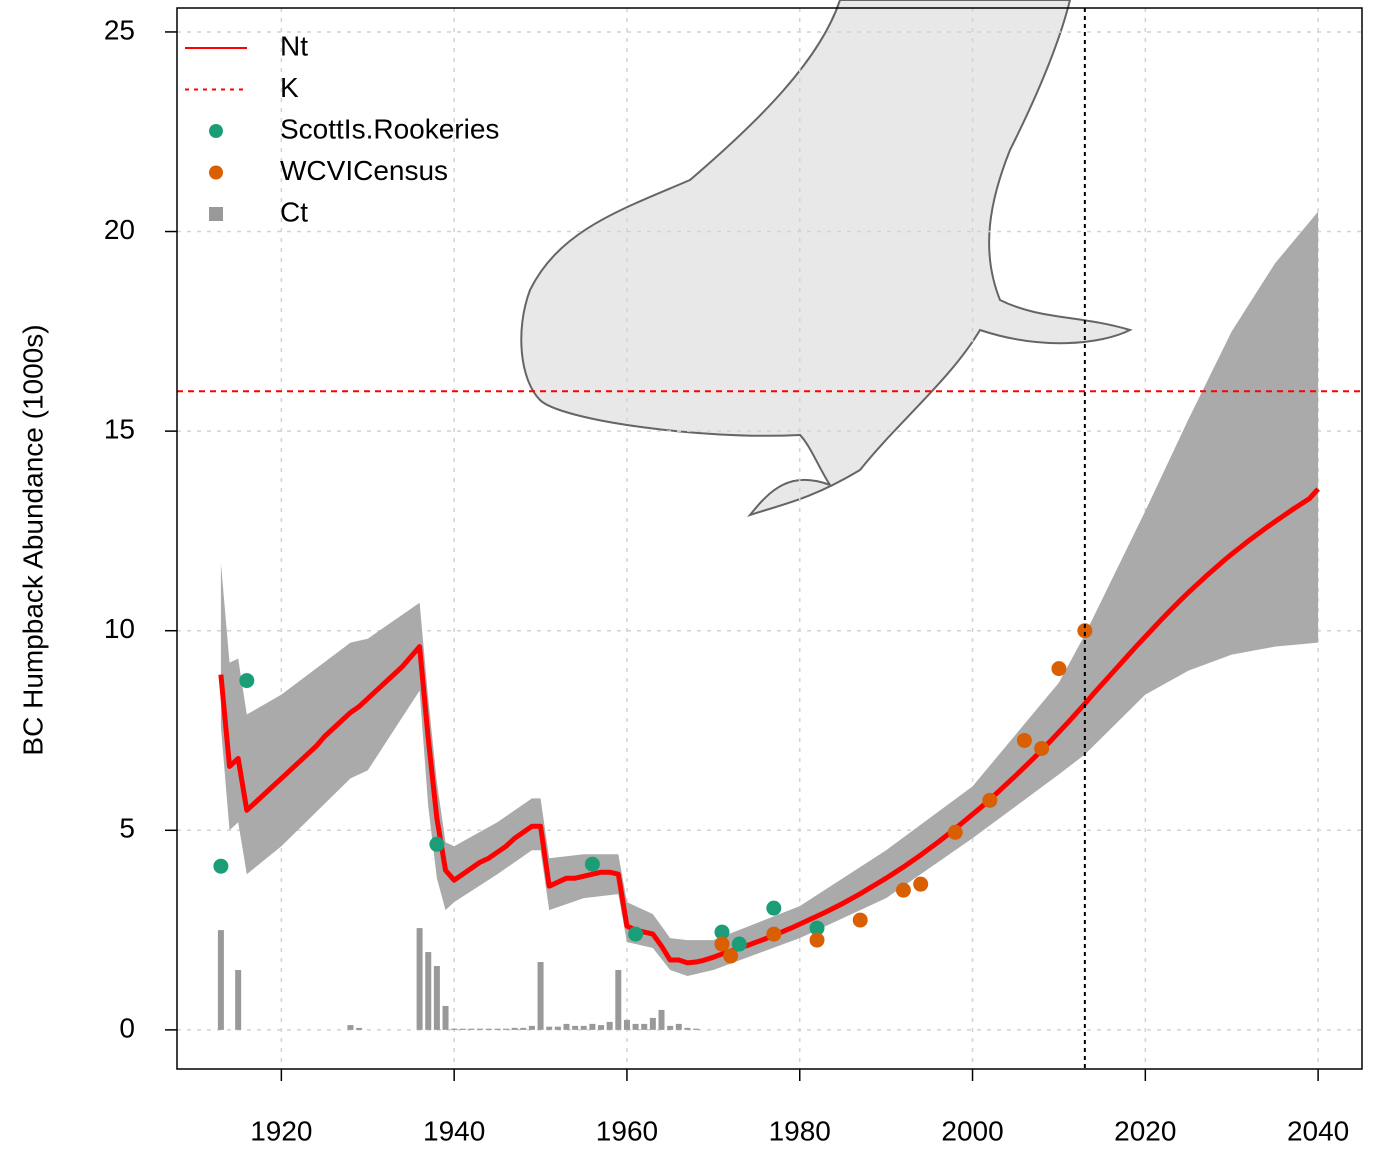 The width and height of the screenshot is (1378, 1149). What do you see at coordinates (127, 1027) in the screenshot?
I see `y-tick-label: 0` at bounding box center [127, 1027].